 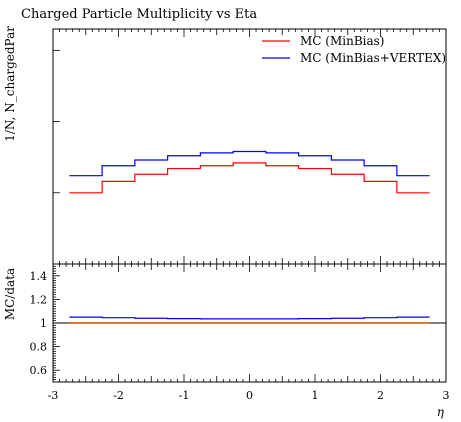 What do you see at coordinates (118, 395) in the screenshot?
I see `x-tick-label: -2` at bounding box center [118, 395].